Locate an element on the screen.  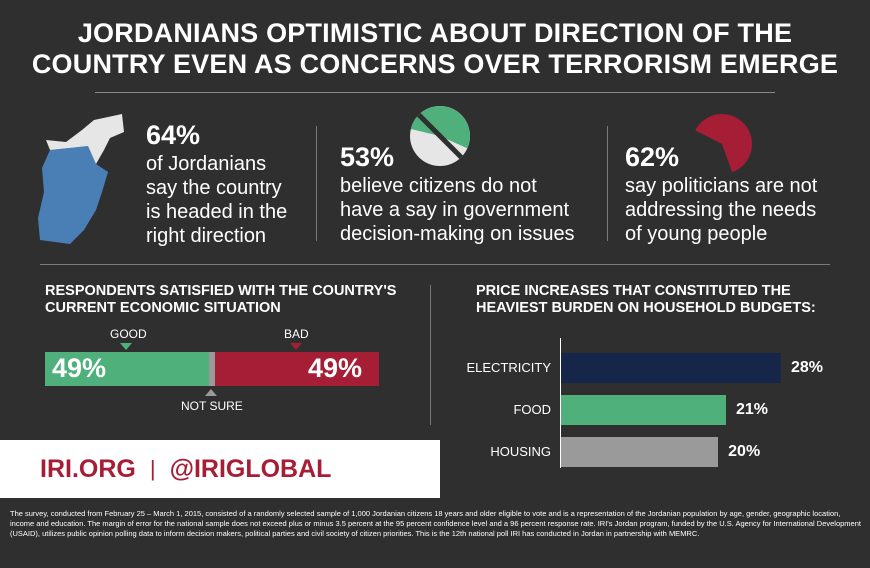
burden-category-label: FOOD is located at coordinates (532, 409).